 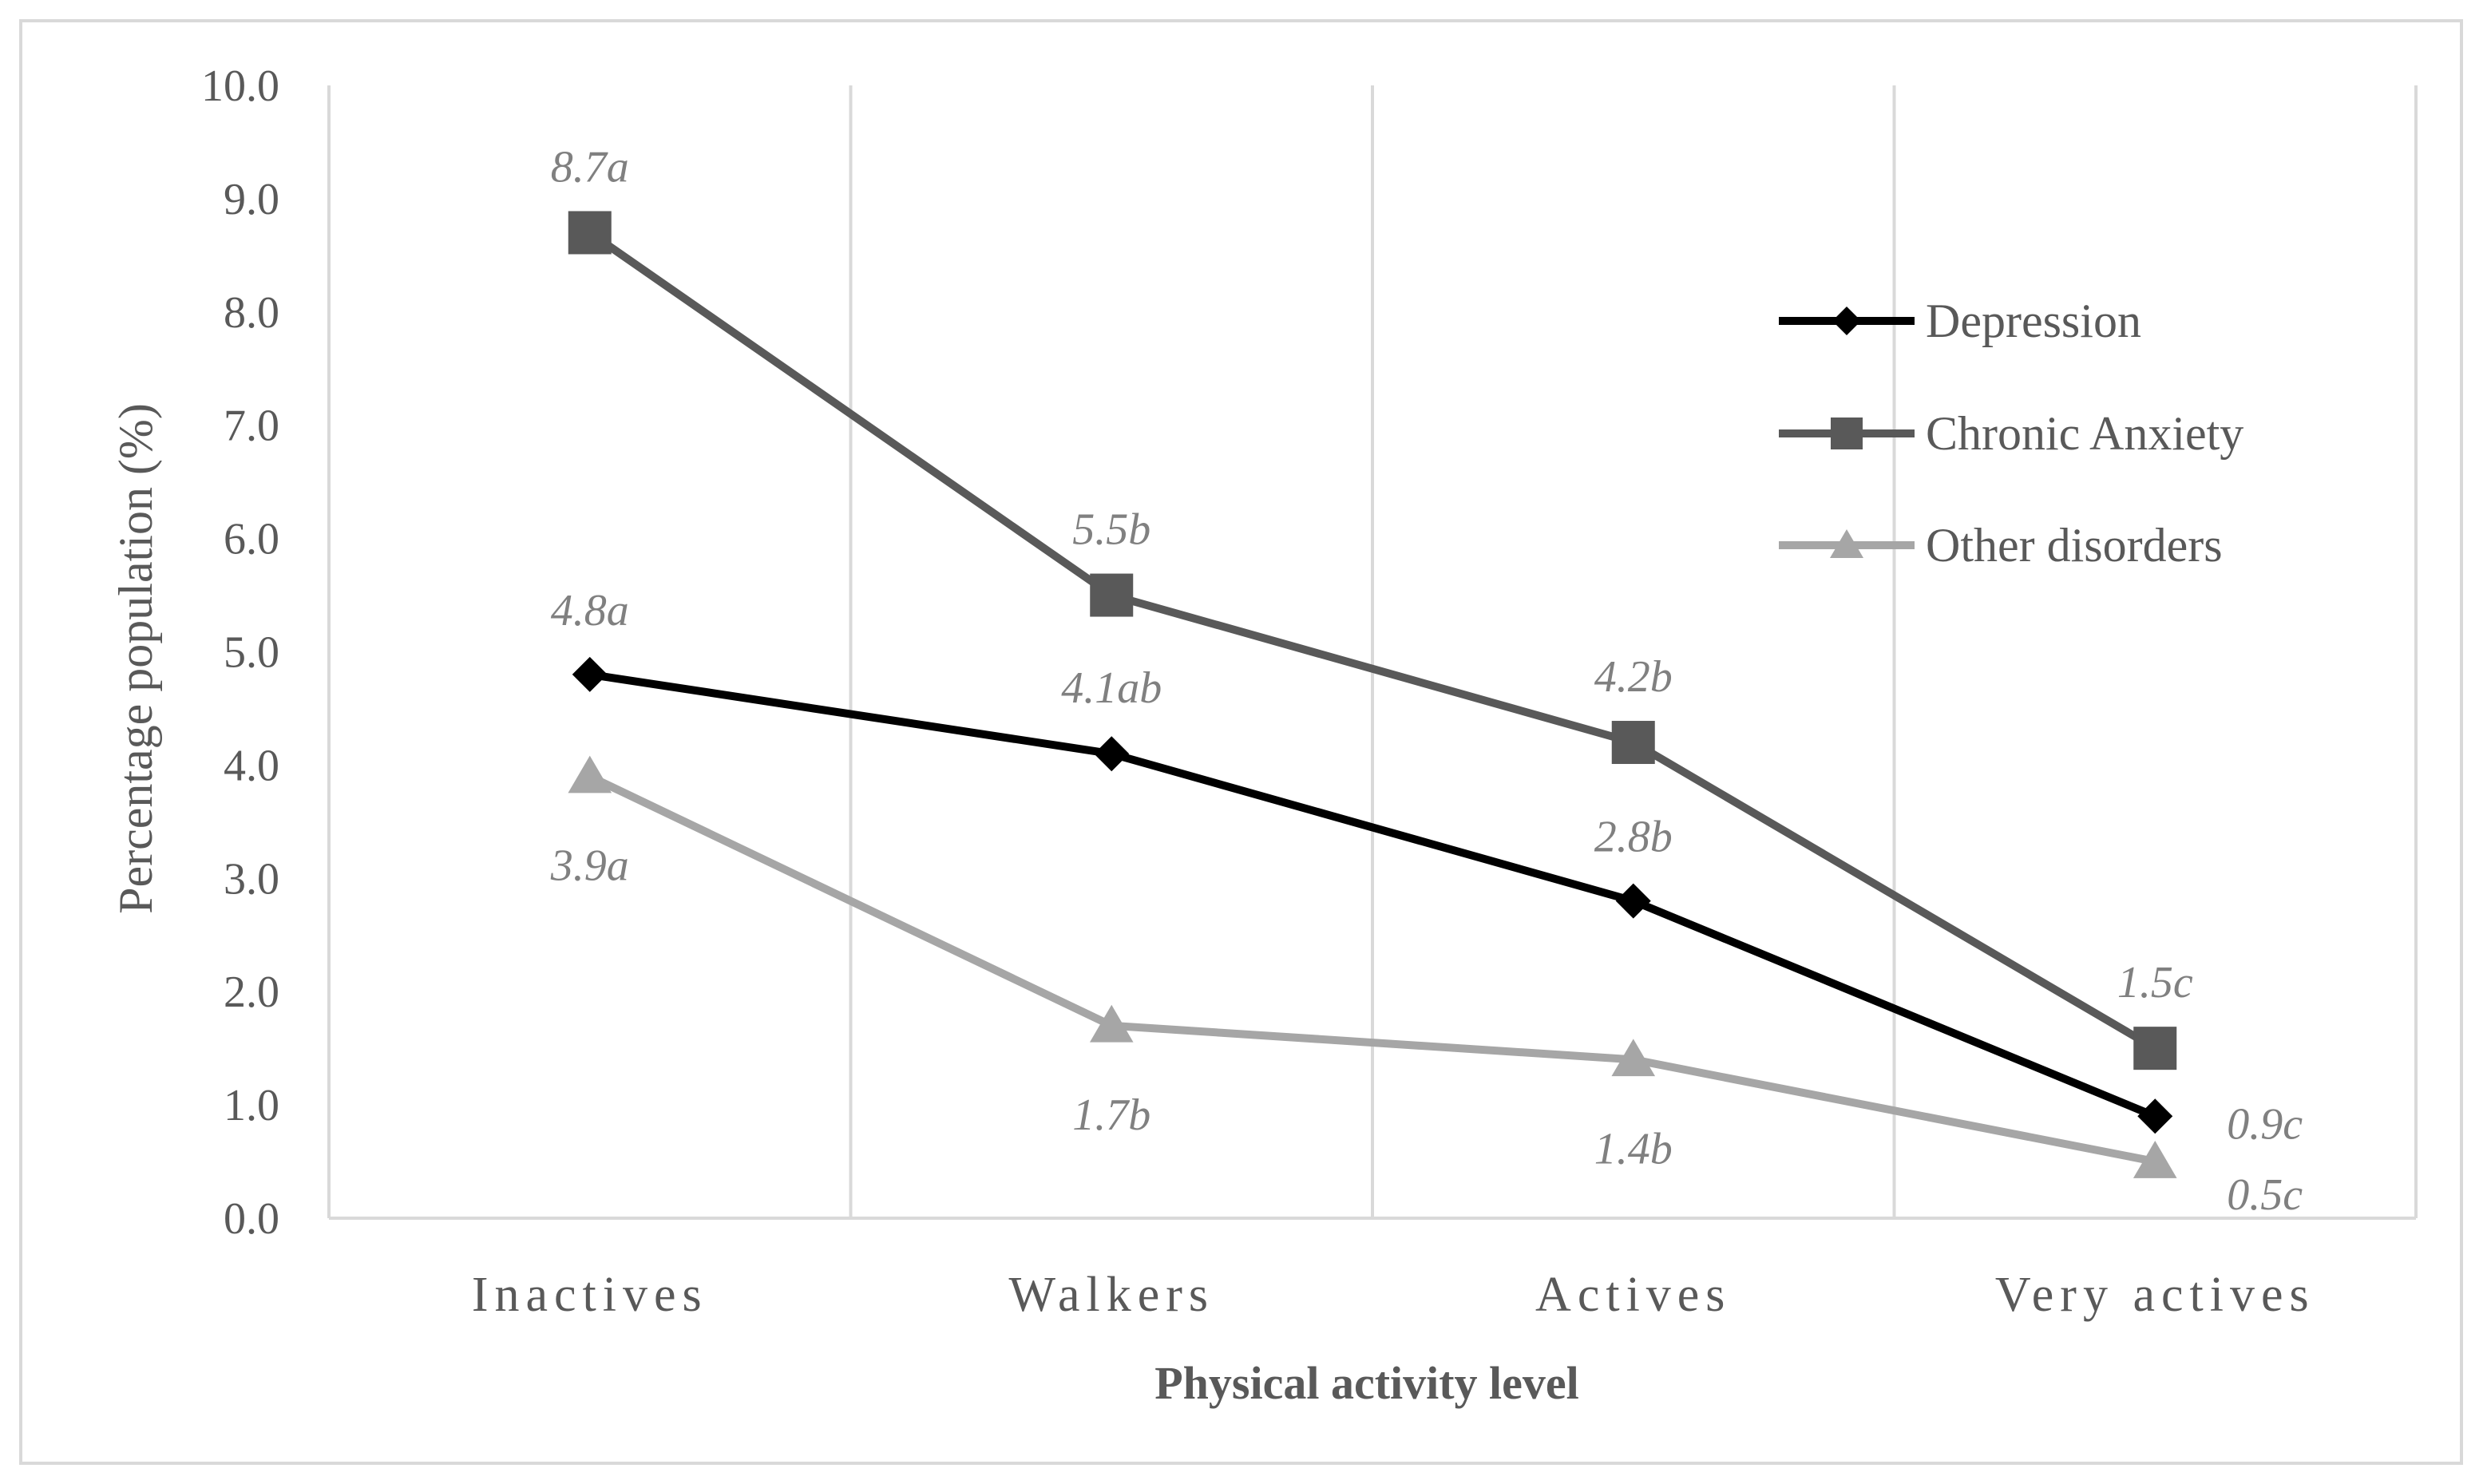 What do you see at coordinates (2084, 433) in the screenshot?
I see `legend-label-chronic-anxiety: Chronic Anxiety` at bounding box center [2084, 433].